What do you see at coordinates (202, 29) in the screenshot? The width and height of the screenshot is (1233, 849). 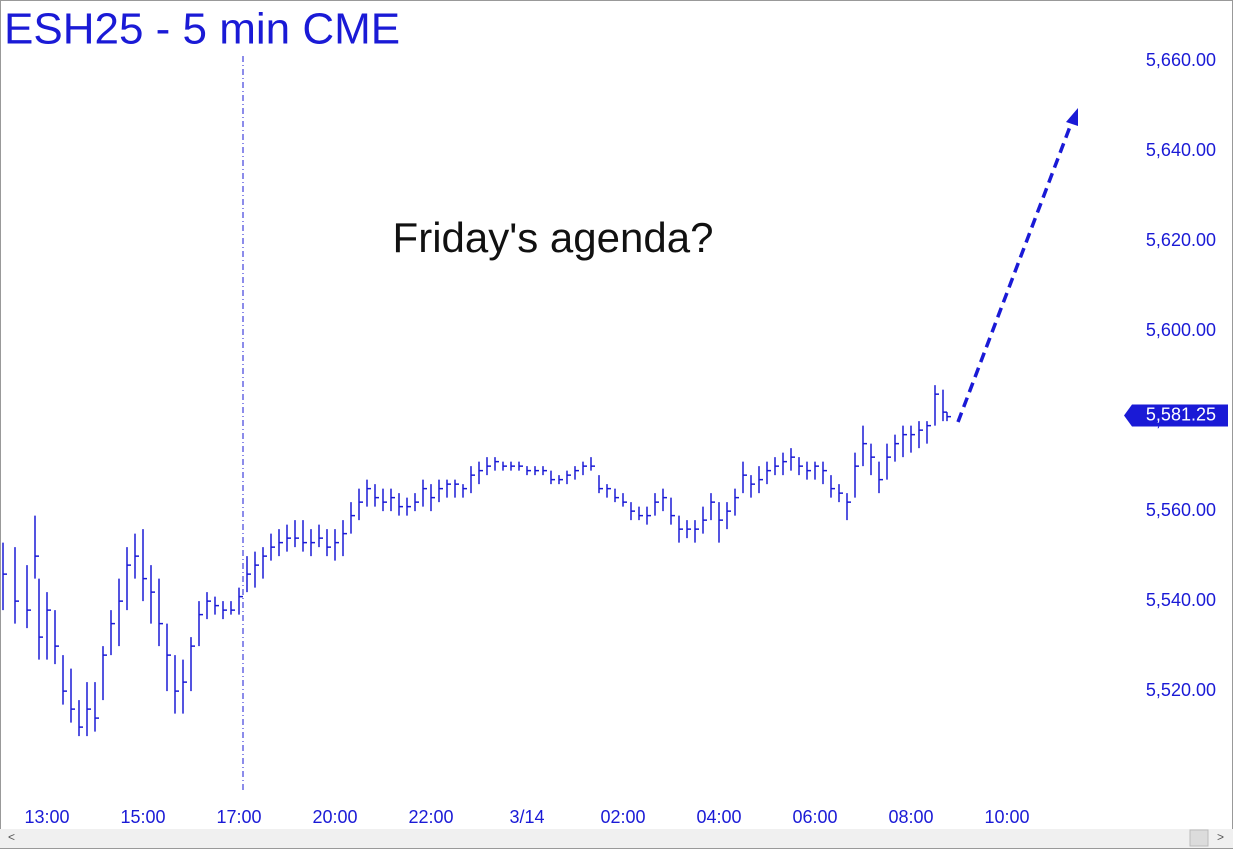 I see `chart-title: ESH25 - 5 min CME` at bounding box center [202, 29].